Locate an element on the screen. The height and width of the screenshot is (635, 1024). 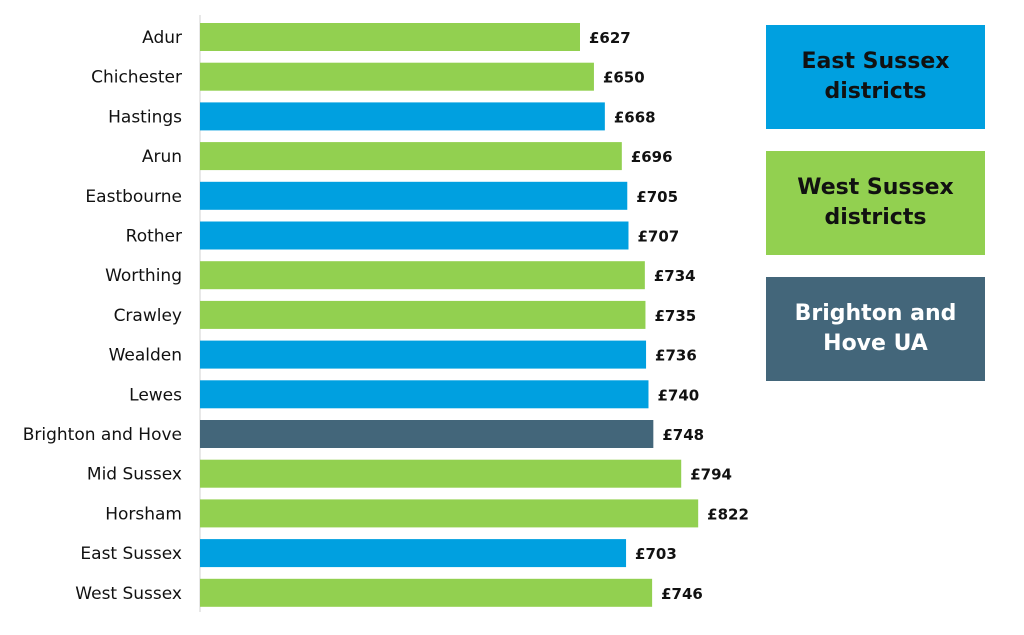
bar-rother is located at coordinates (414, 235).